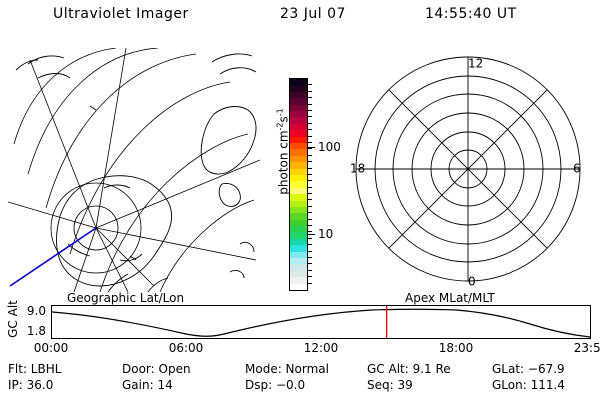 The height and width of the screenshot is (400, 600). What do you see at coordinates (287, 369) in the screenshot?
I see `status-mode: Mode: Normal` at bounding box center [287, 369].